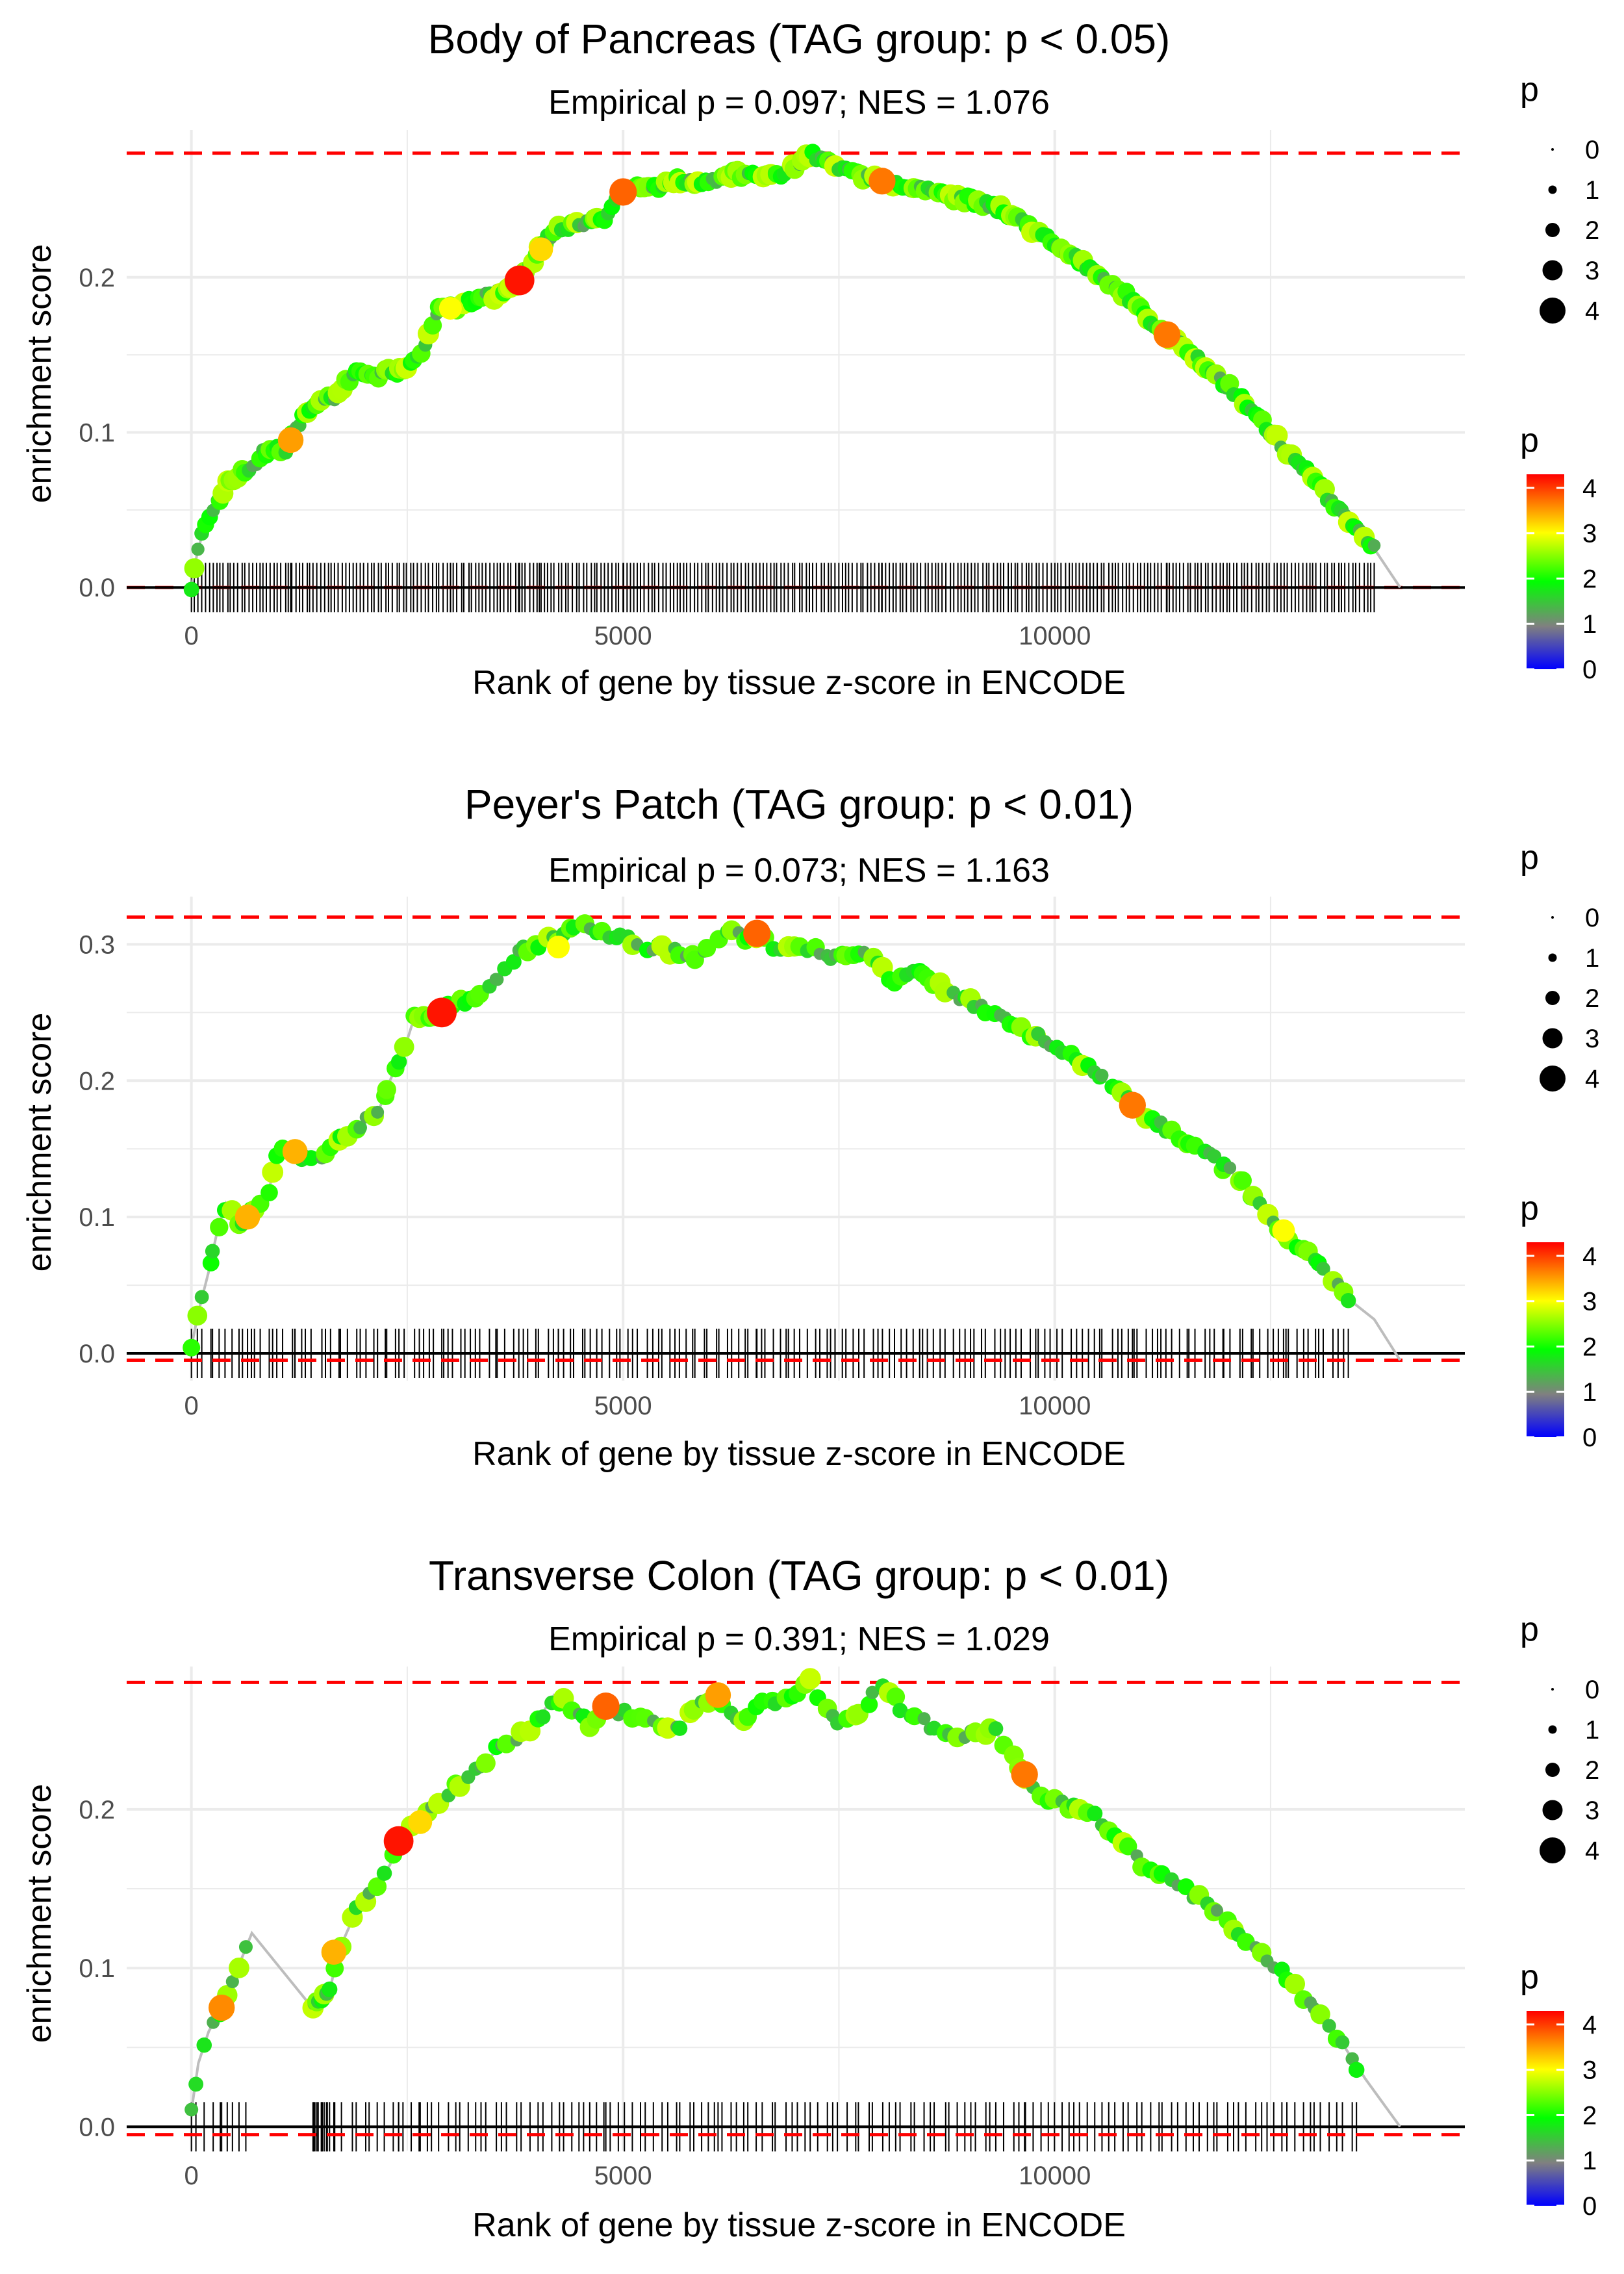 The image size is (1624, 2274). Describe the element at coordinates (1529, 90) in the screenshot. I see `panel-1-size-legend-title: p` at that location.